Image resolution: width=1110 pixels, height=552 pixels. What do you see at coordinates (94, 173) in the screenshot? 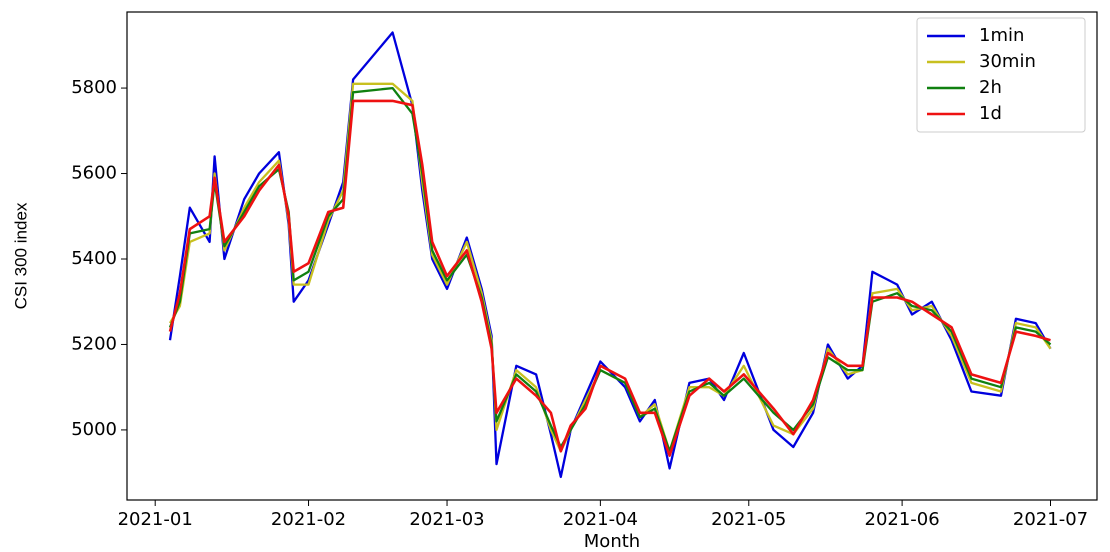
I see `y-tick-label: 5600` at bounding box center [94, 173].